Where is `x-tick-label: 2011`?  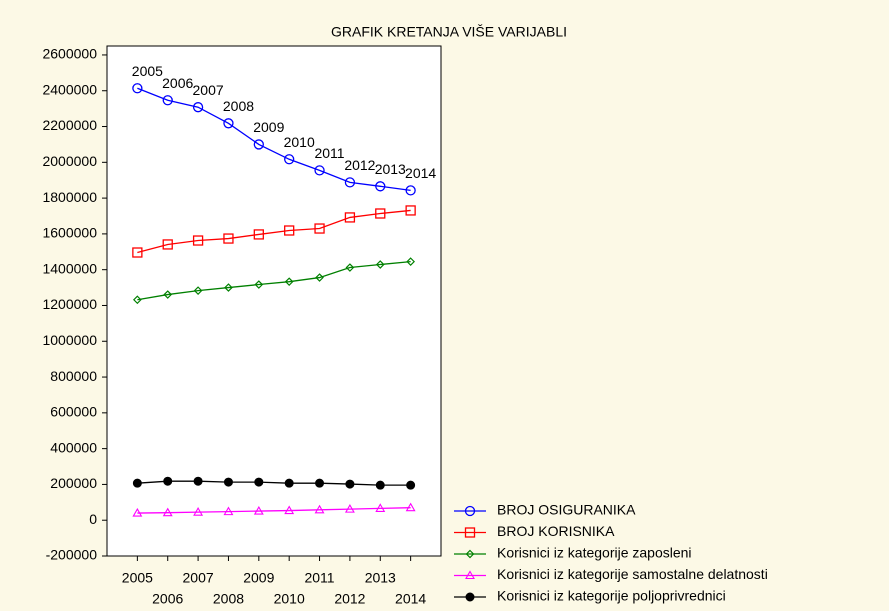 x-tick-label: 2011 is located at coordinates (319, 578).